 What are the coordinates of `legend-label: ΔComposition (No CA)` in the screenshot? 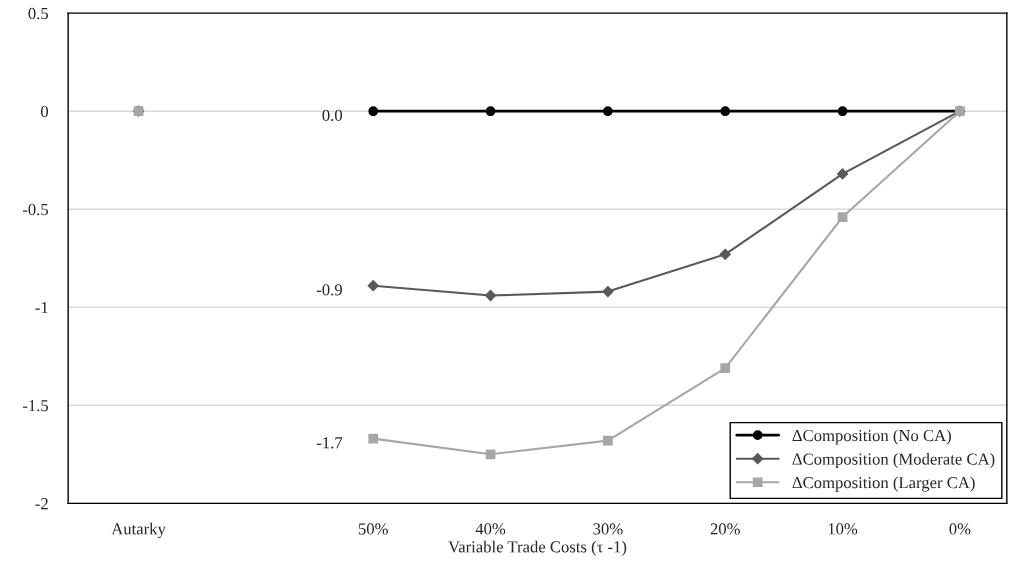 It's located at (871, 437).